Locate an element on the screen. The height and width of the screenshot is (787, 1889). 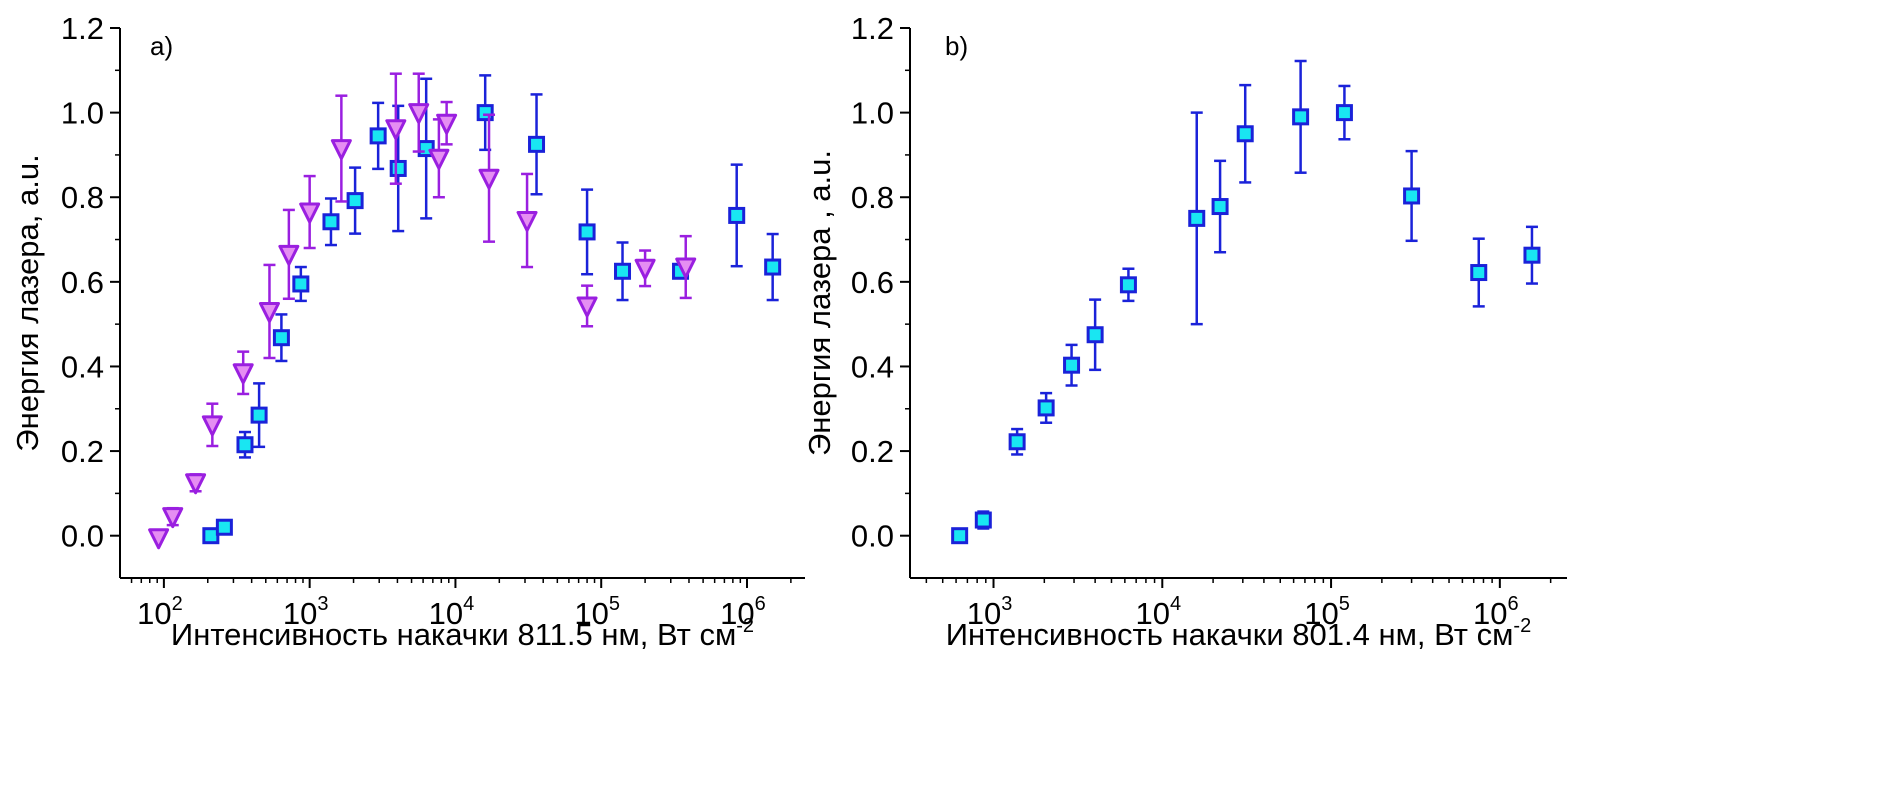
x-axis-title: Интенсивность накачки 801.4 нм, Вт см-2 is located at coordinates (1238, 633).